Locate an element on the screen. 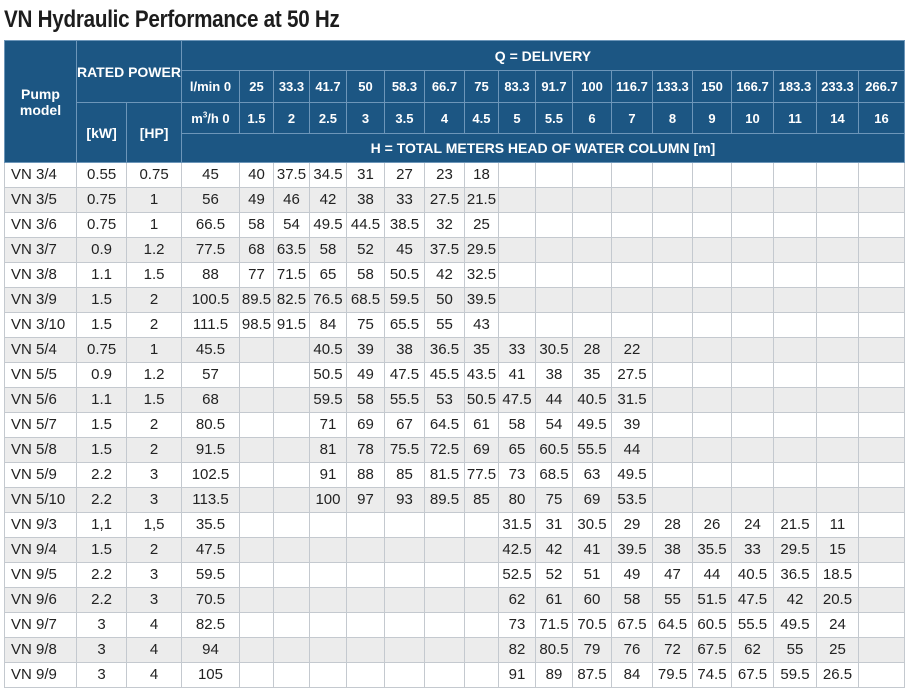 The height and width of the screenshot is (695, 909). head-value-cell: 66.5 is located at coordinates (210, 225).